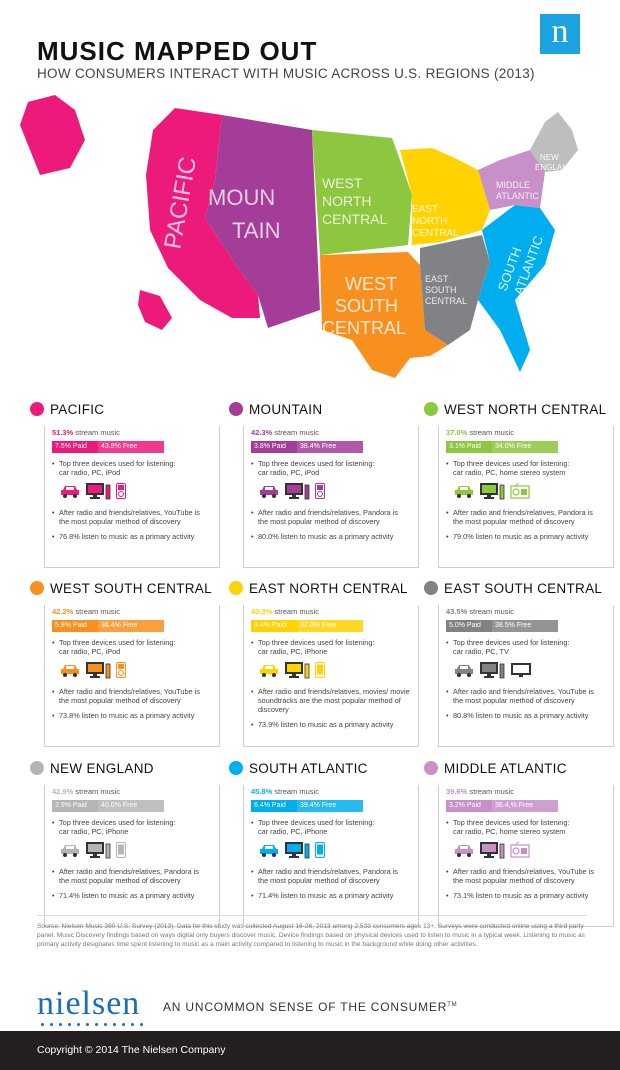 This screenshot has height=1070, width=620. I want to click on free-segment: 43.8% Free, so click(131, 447).